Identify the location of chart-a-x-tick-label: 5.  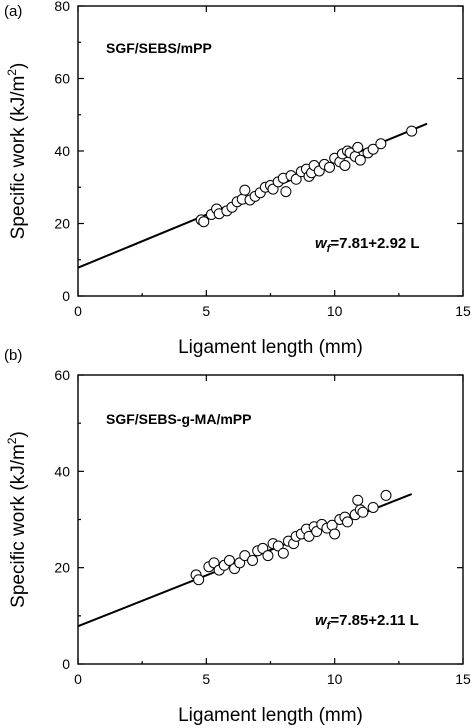
(206, 311).